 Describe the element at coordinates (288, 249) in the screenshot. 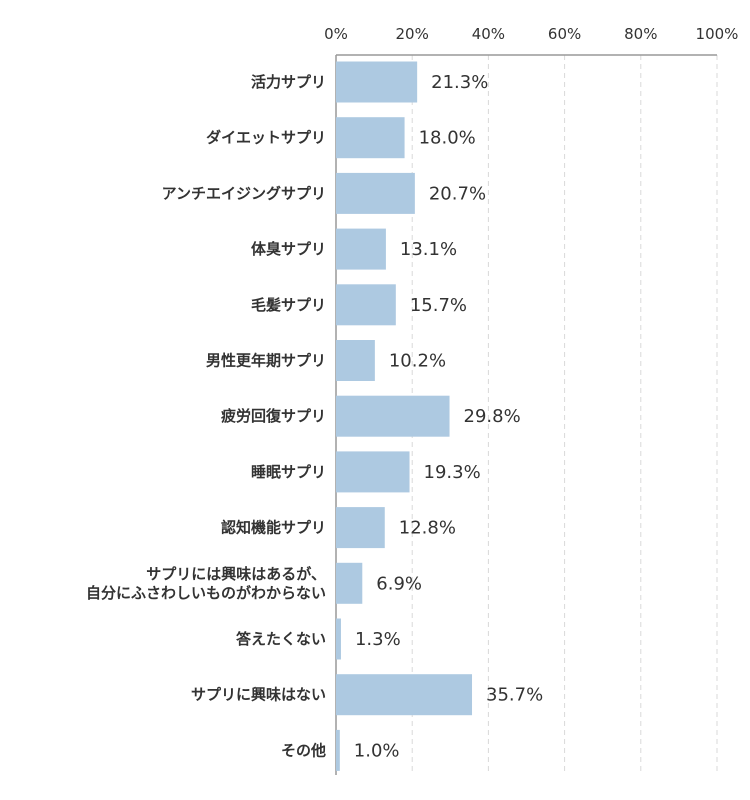

I see `category-label: 体臭サプリ` at that location.